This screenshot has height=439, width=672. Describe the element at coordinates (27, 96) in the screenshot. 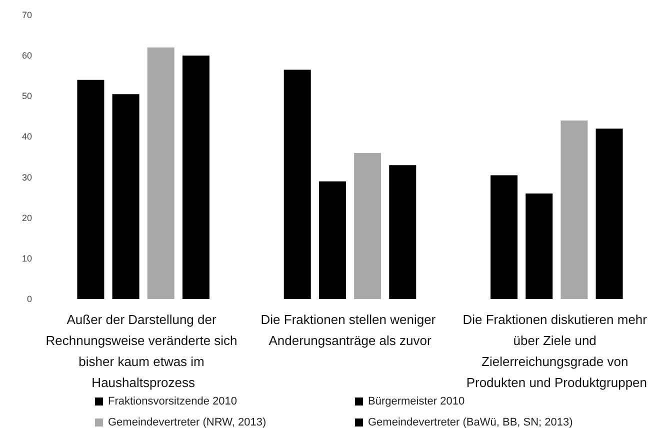

I see `y-tick-label: 50` at that location.